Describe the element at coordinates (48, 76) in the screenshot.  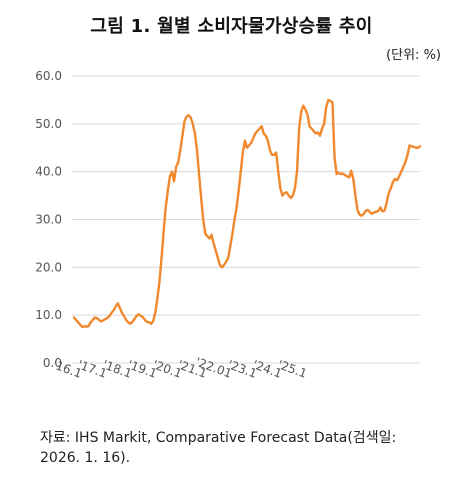
I see `y-tick-label: 60.0` at that location.